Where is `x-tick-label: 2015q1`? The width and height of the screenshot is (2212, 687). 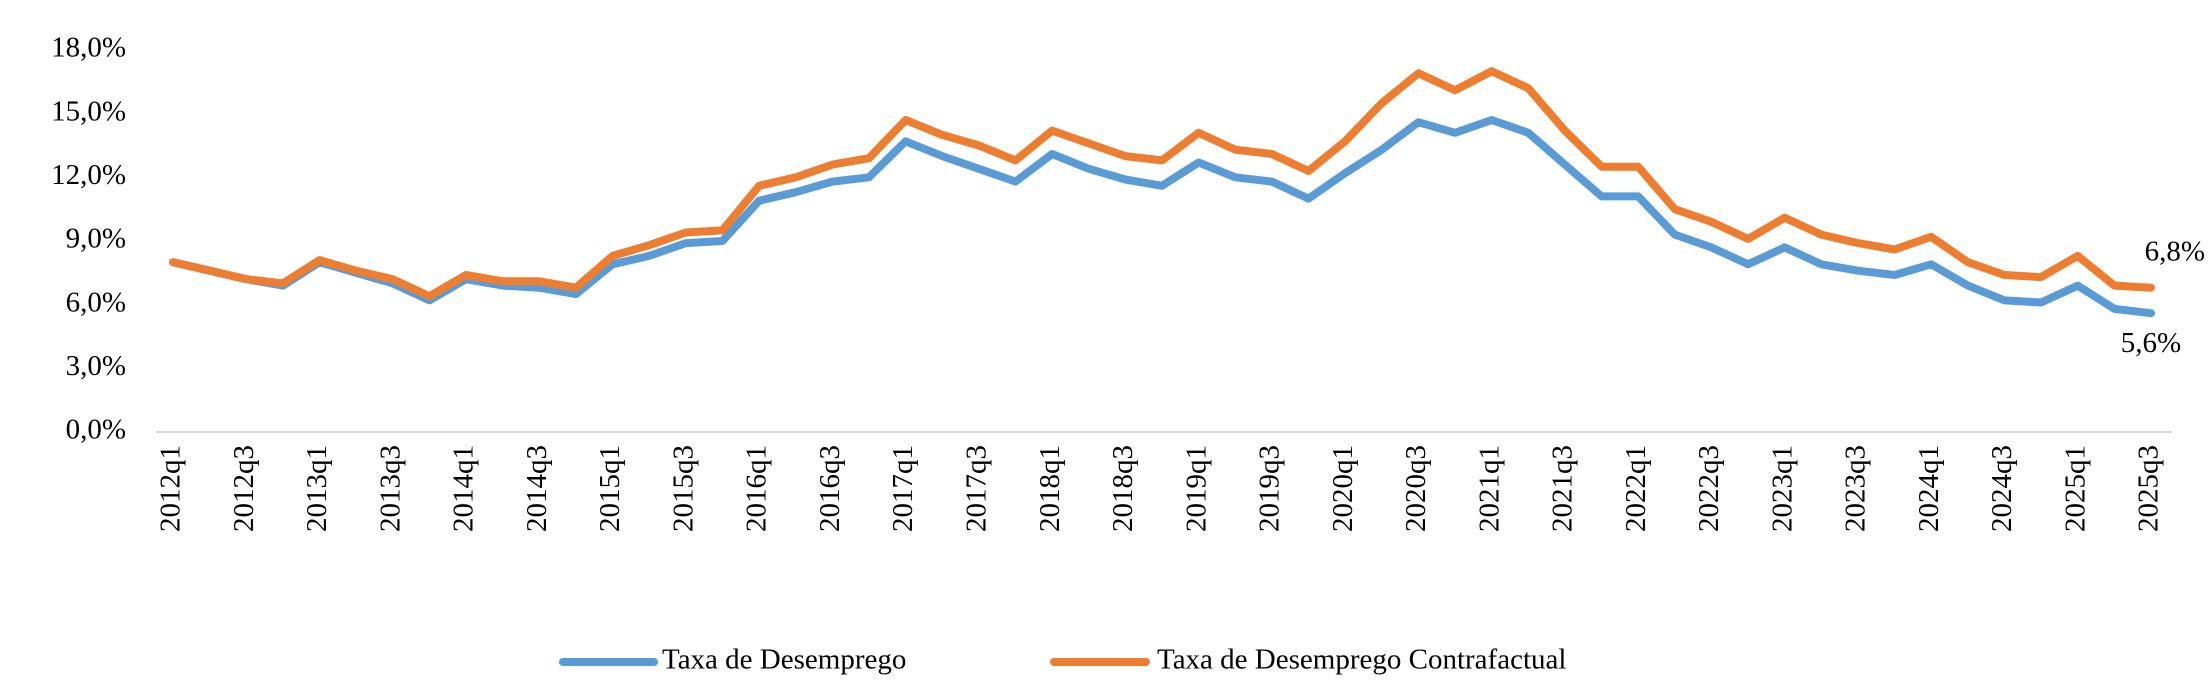
x-tick-label: 2015q1 is located at coordinates (610, 488).